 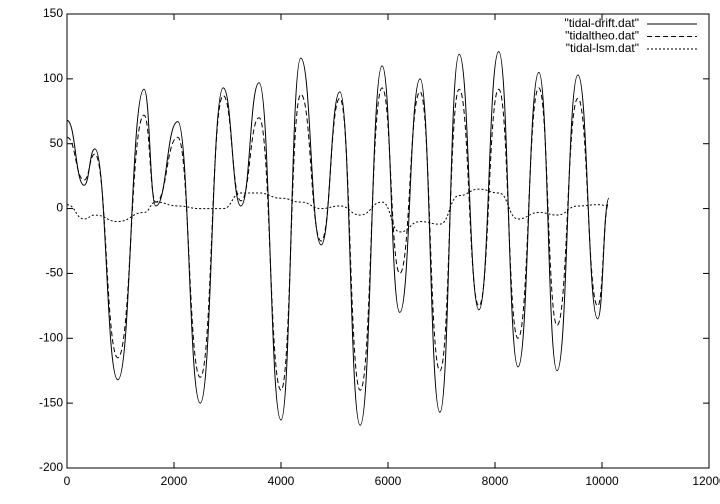 What do you see at coordinates (388, 481) in the screenshot?
I see `x-tick-label: 6000` at bounding box center [388, 481].